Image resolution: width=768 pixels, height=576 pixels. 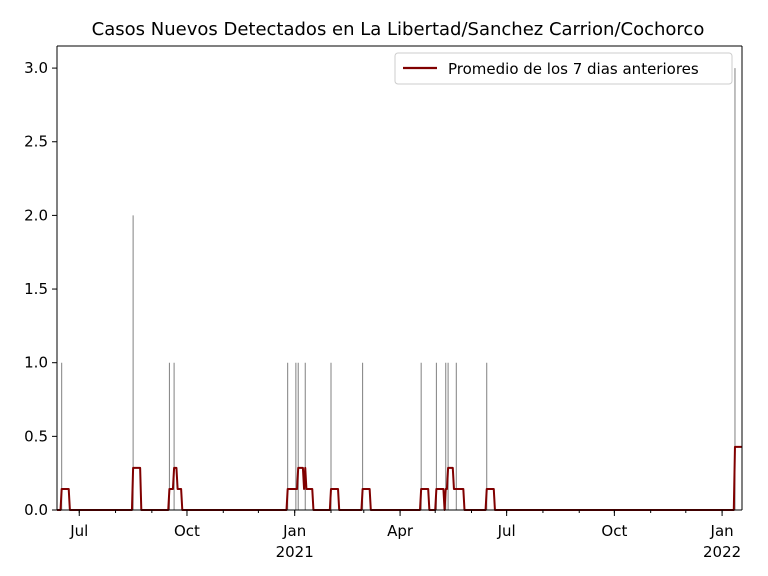 I want to click on x-tick-year-label: 2021, so click(x=295, y=552).